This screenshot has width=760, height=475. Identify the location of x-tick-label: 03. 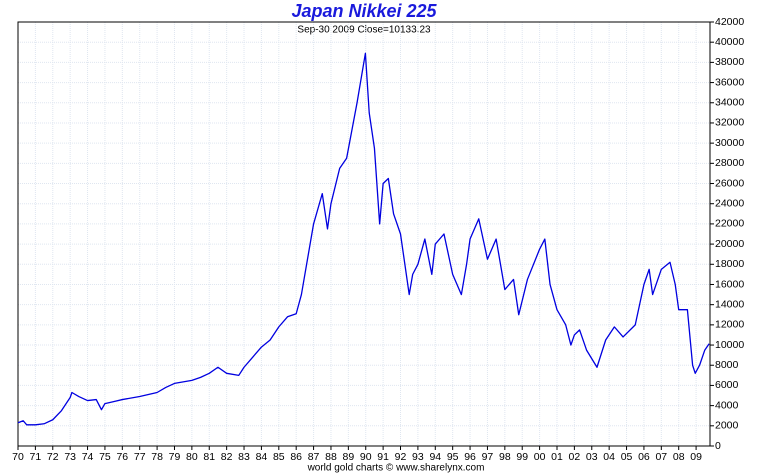
(592, 457).